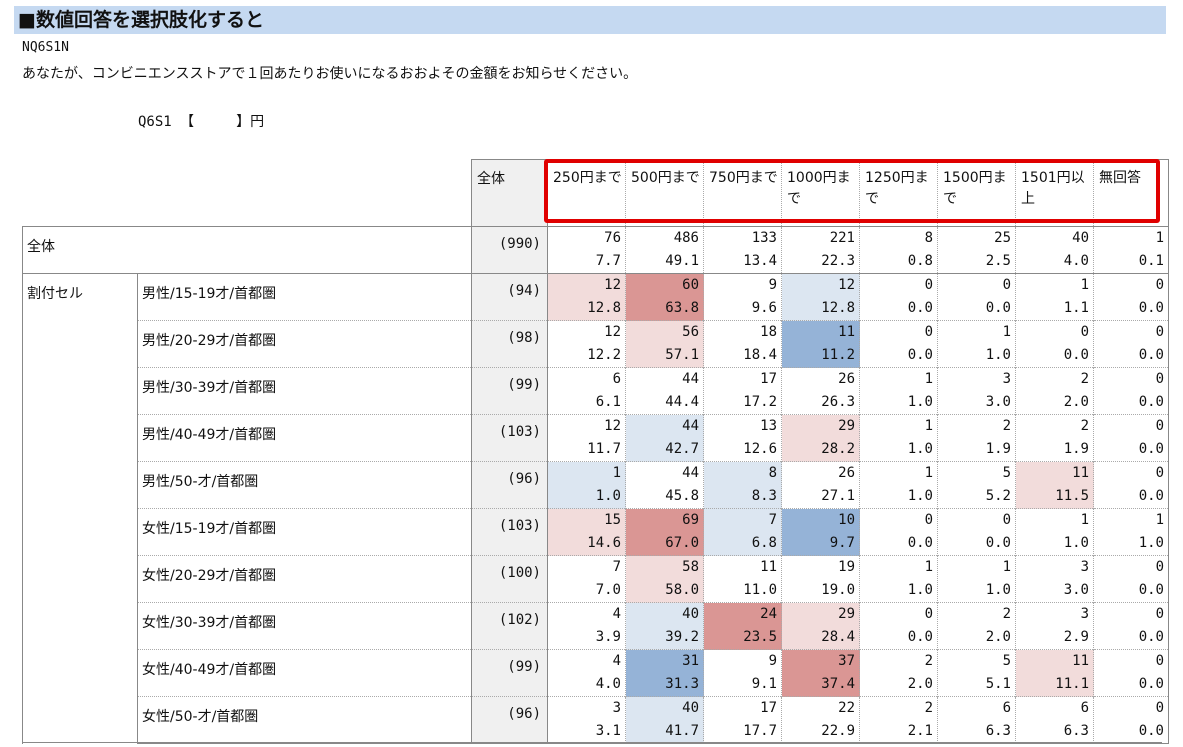  Describe the element at coordinates (304, 438) in the screenshot. I see `row-label: 男性/40-49才/首都圏` at that location.